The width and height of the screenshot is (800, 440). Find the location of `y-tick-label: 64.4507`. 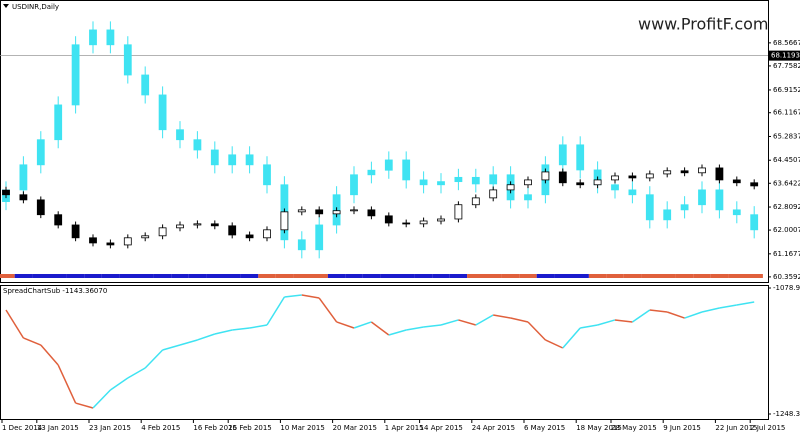

y-tick-label: 64.4507 is located at coordinates (786, 160).